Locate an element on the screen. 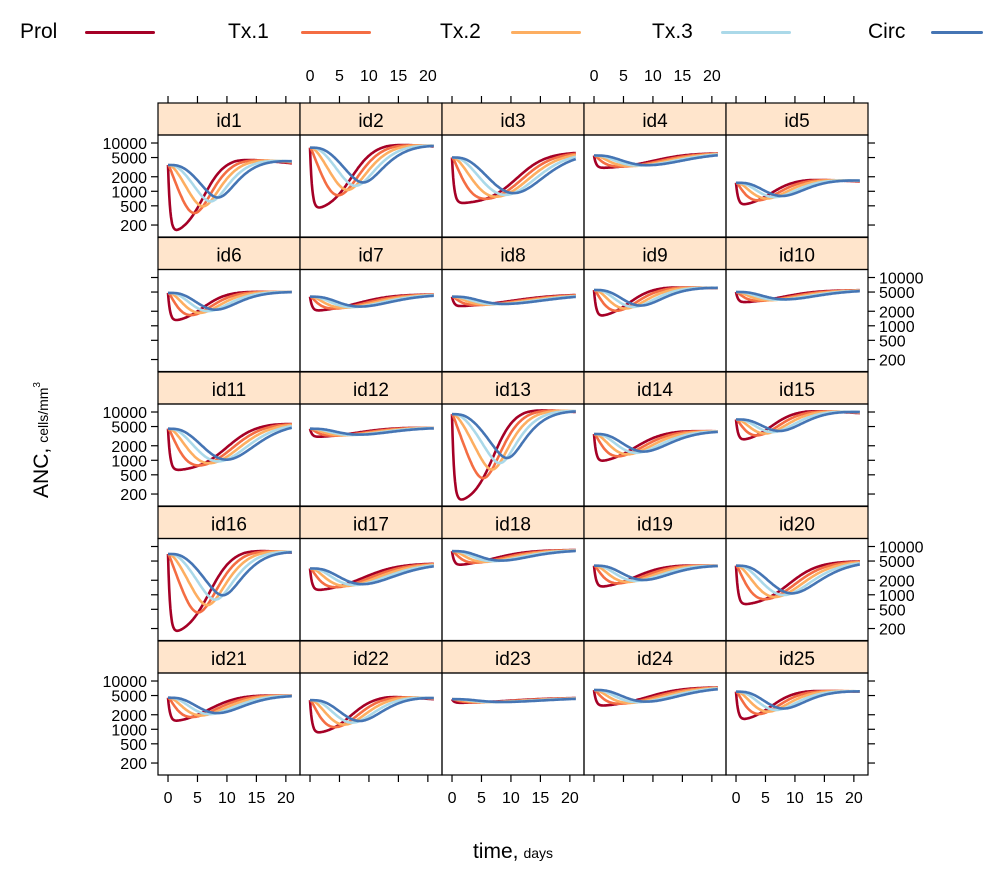 The width and height of the screenshot is (1000, 879). strip-label: id13 is located at coordinates (513, 390).